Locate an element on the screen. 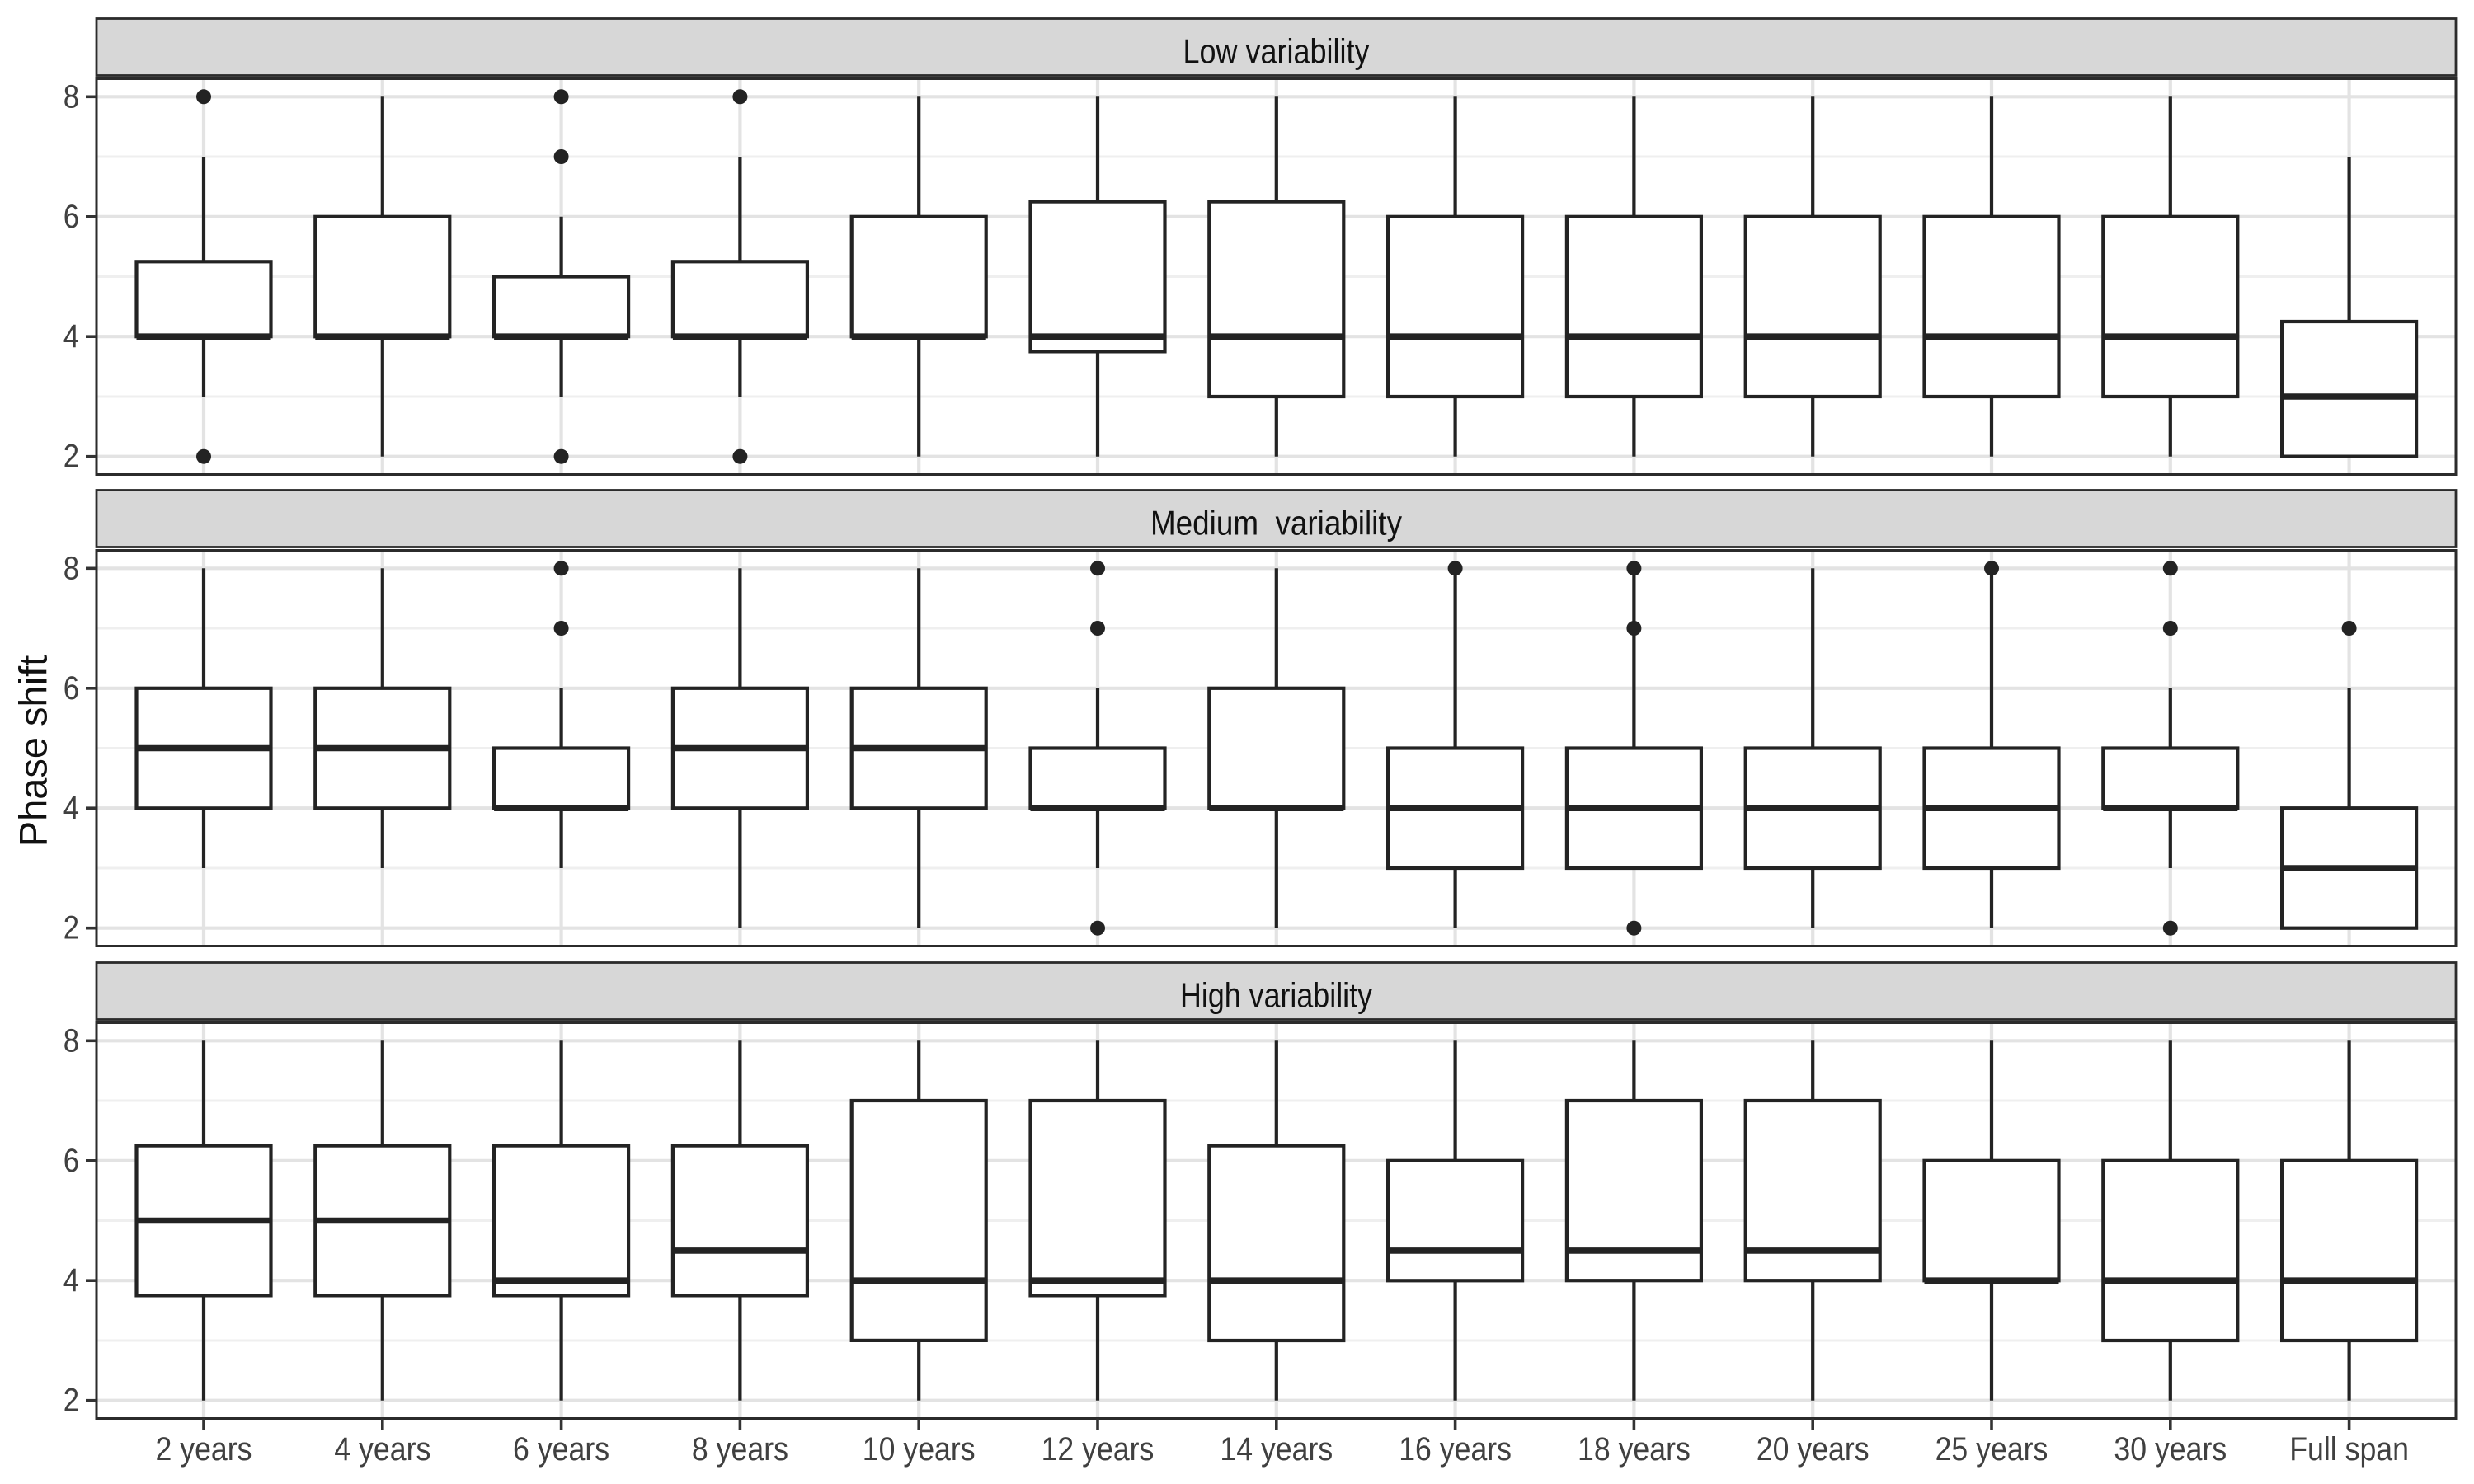  svg-text: High variability is located at coordinates (1276, 996).